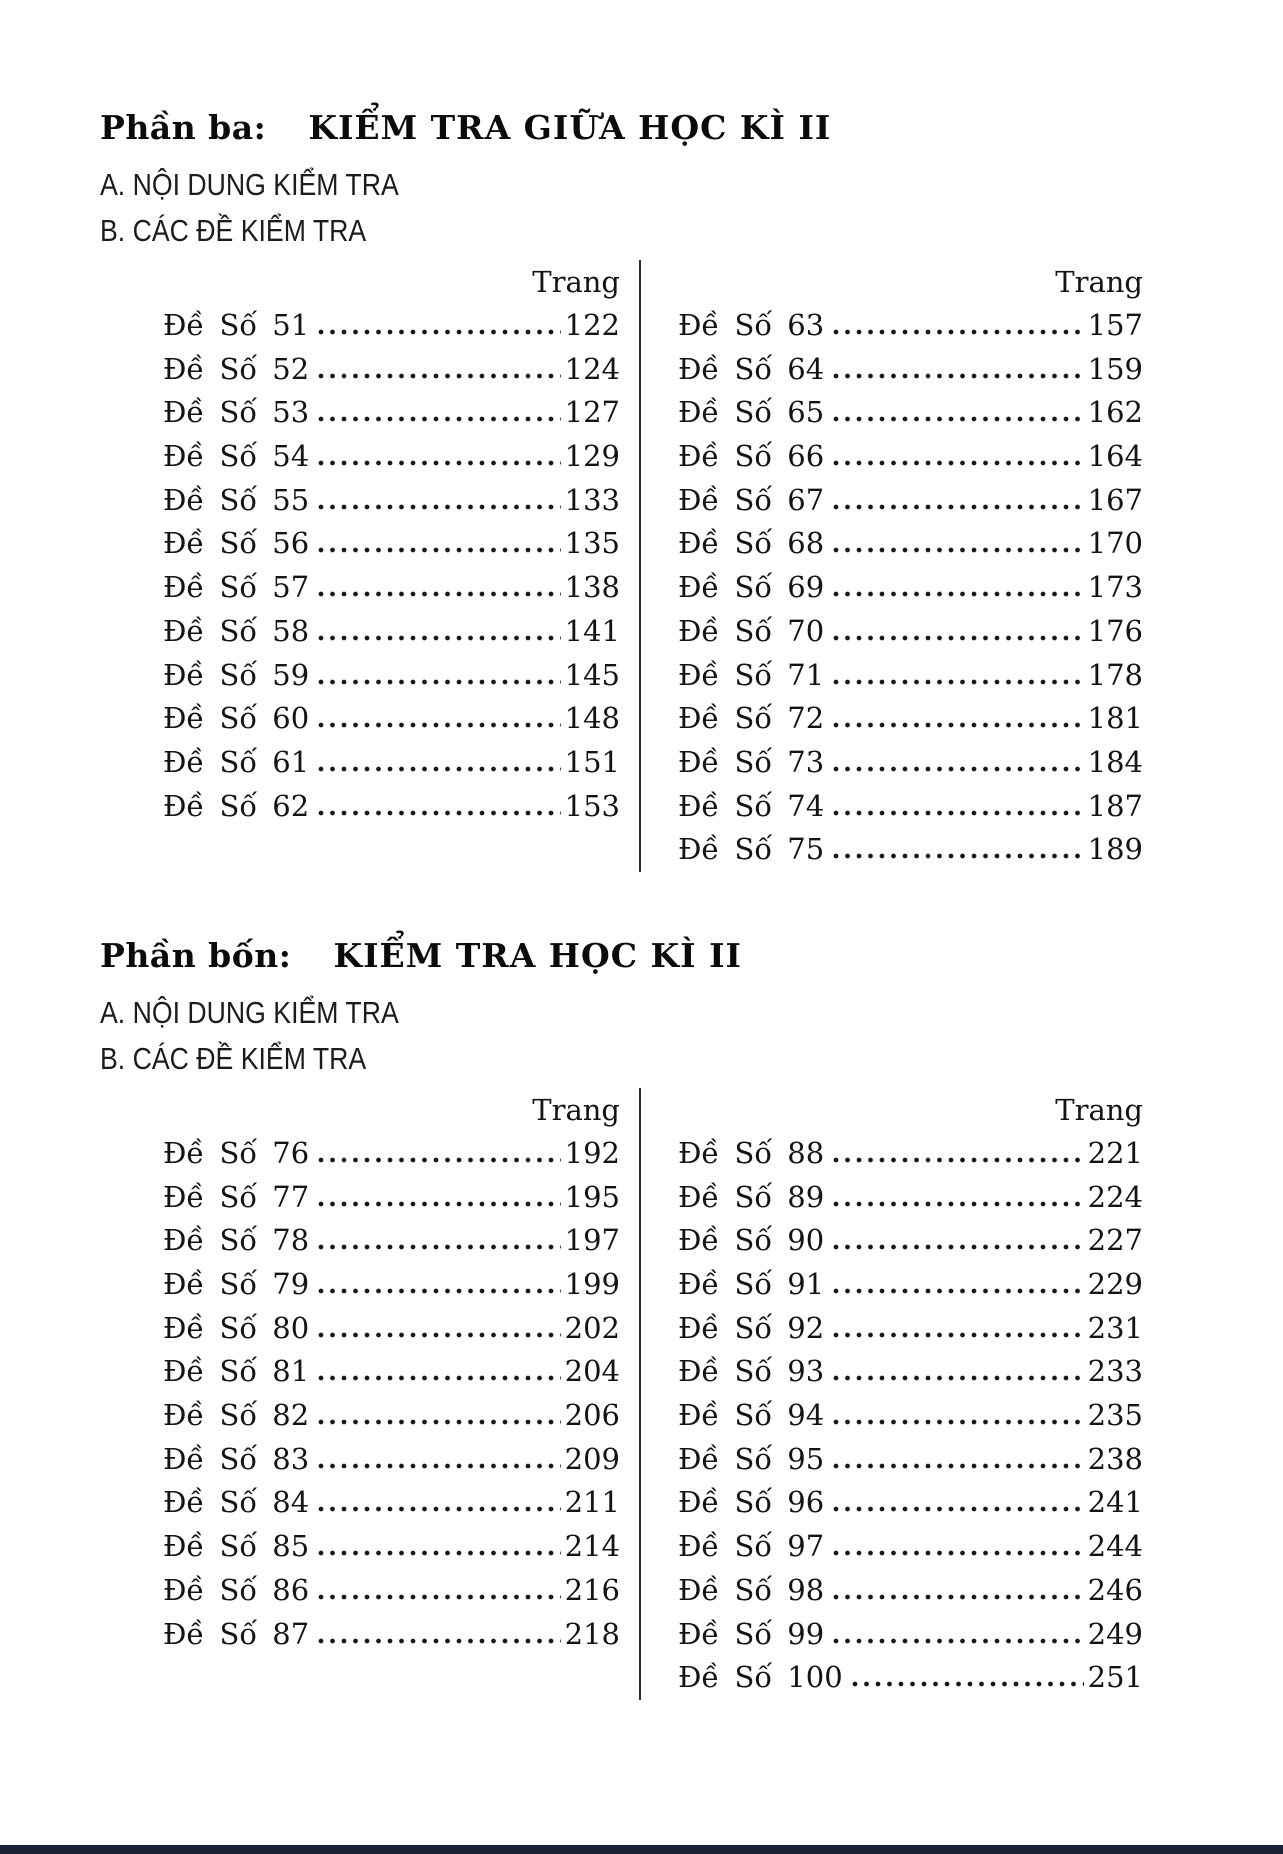 The height and width of the screenshot is (1854, 1283). I want to click on toc-entry-page: 199, so click(592, 1284).